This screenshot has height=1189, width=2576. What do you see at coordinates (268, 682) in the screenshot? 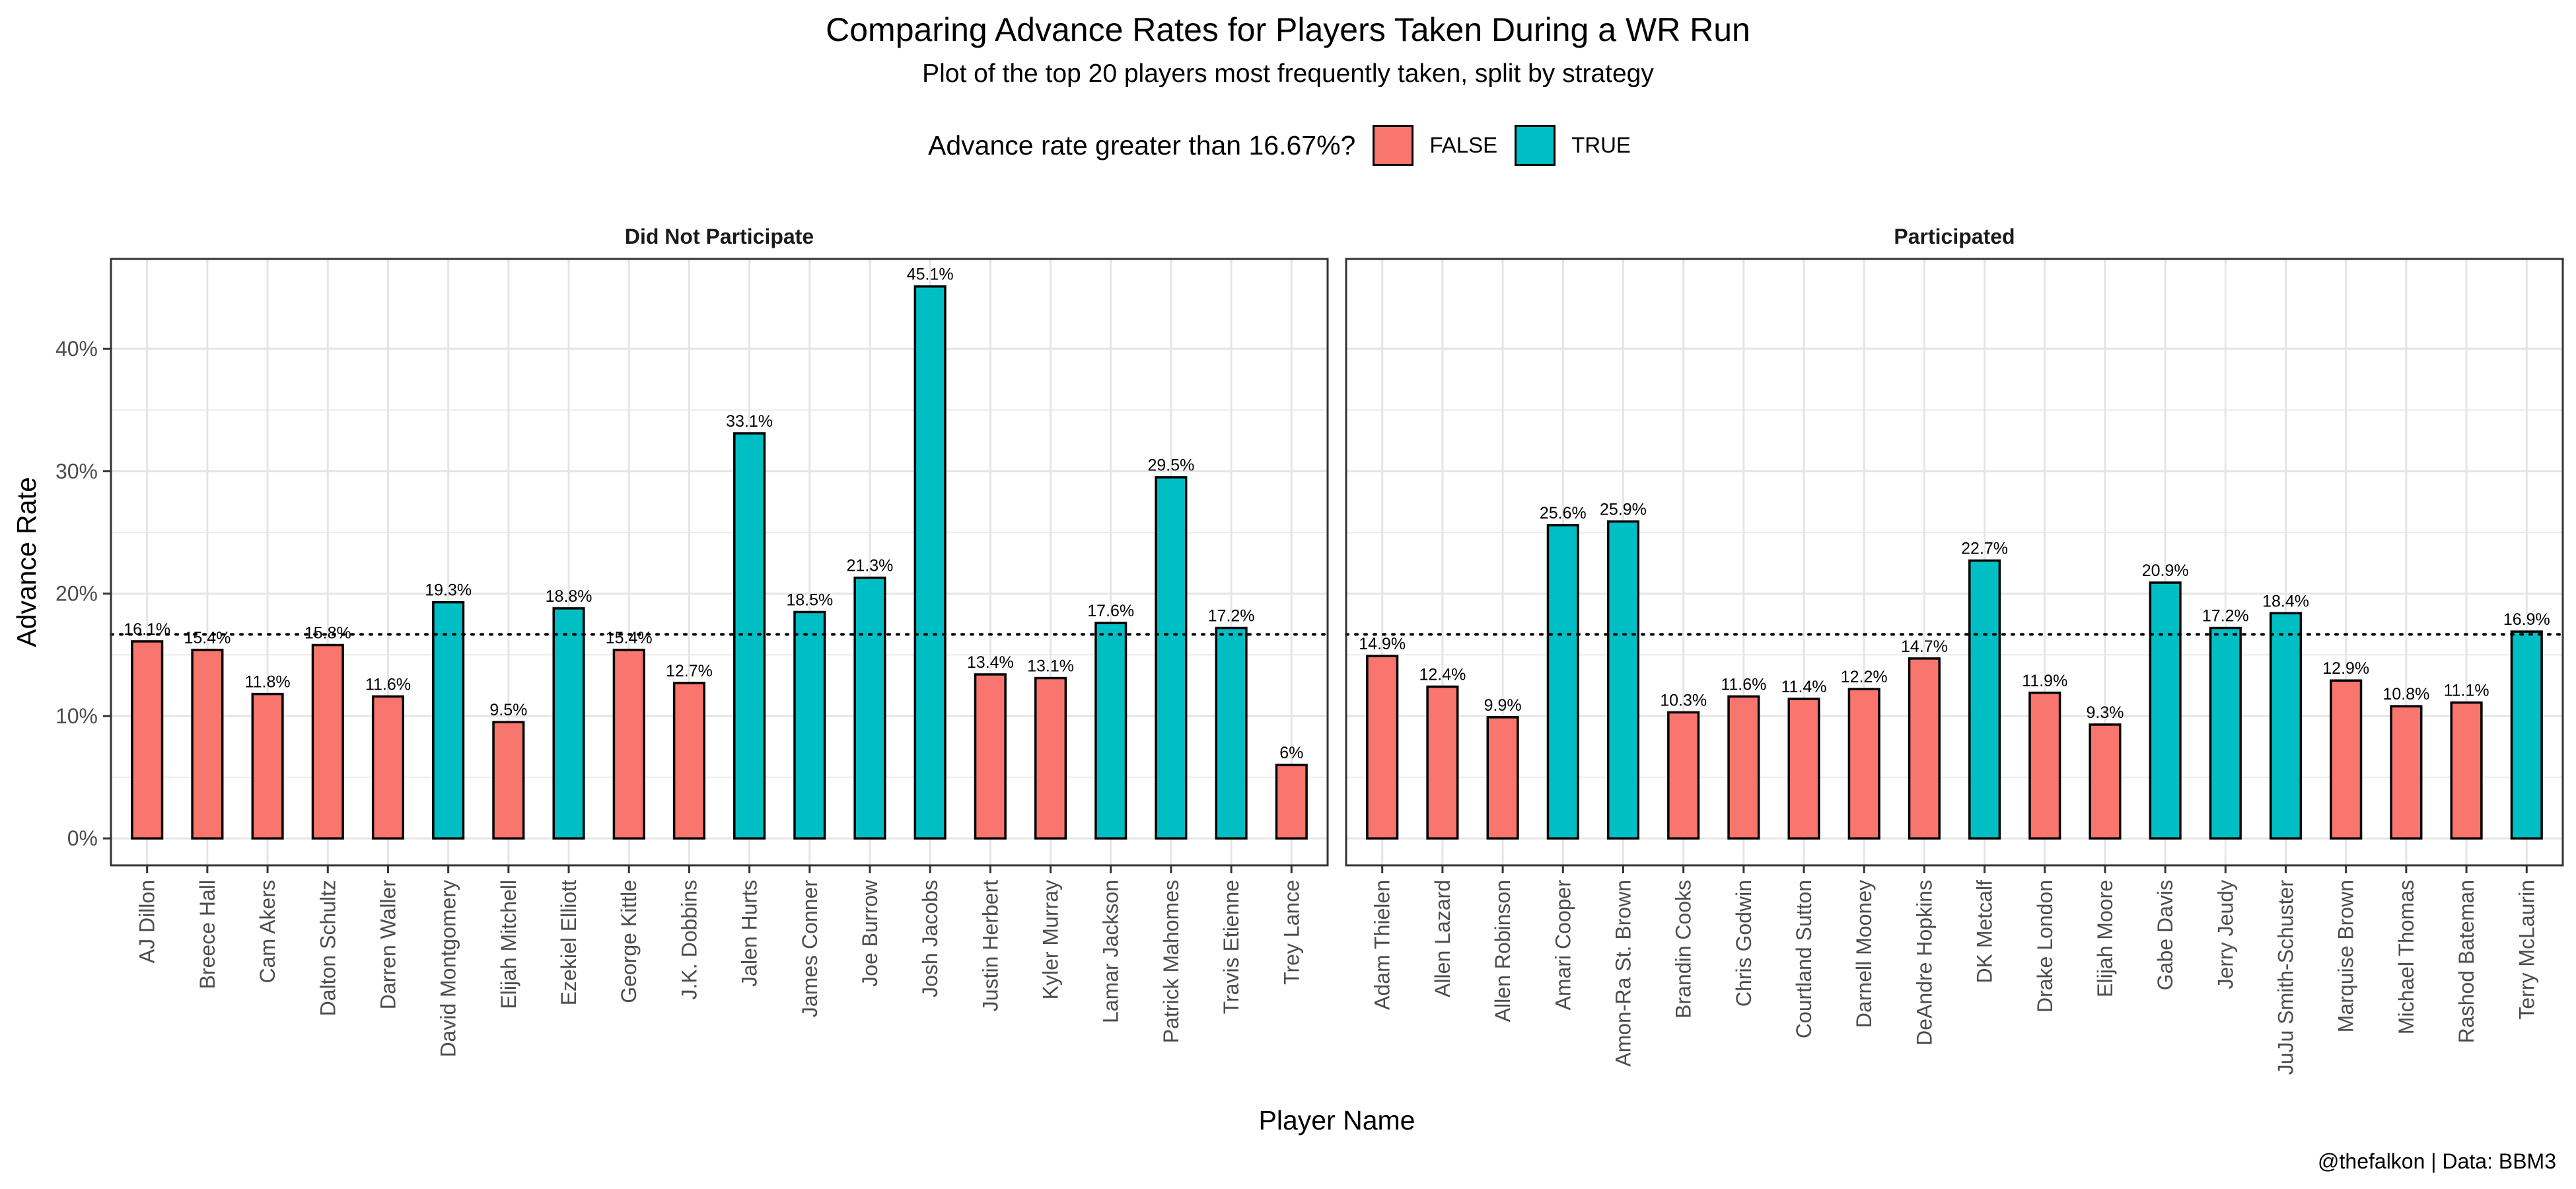
I see `bar-value-label: 11.8%` at bounding box center [268, 682].